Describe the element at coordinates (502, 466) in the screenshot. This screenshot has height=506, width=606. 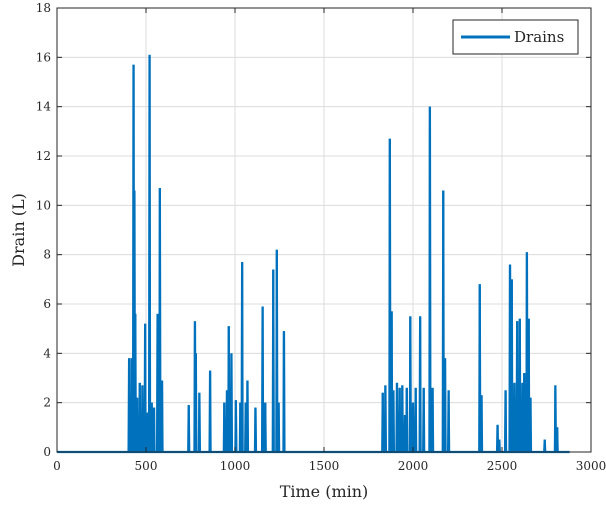
I see `x-tick-label: 2500` at that location.